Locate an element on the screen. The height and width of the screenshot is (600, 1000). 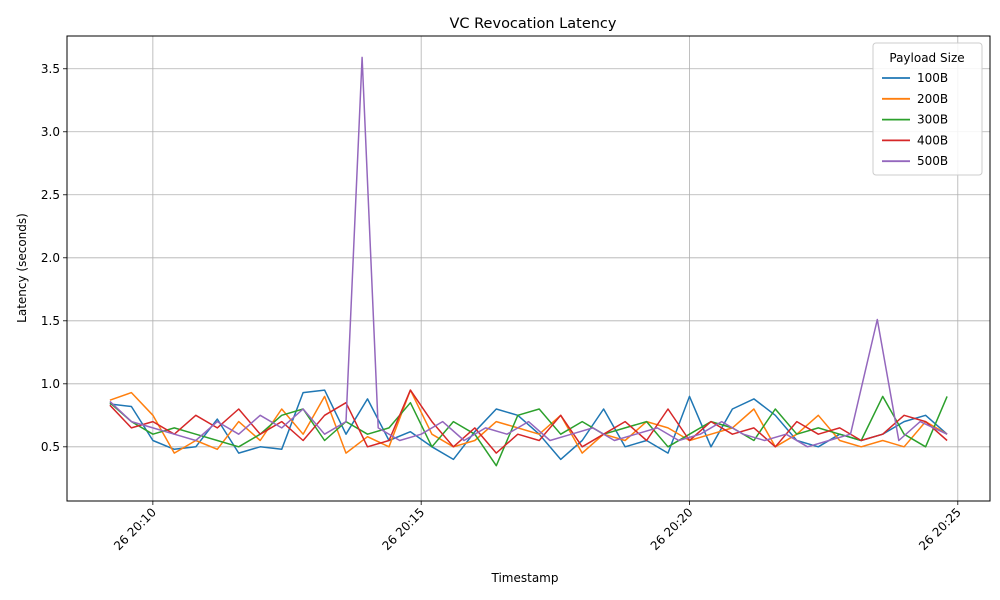
legend-box is located at coordinates (927, 109).